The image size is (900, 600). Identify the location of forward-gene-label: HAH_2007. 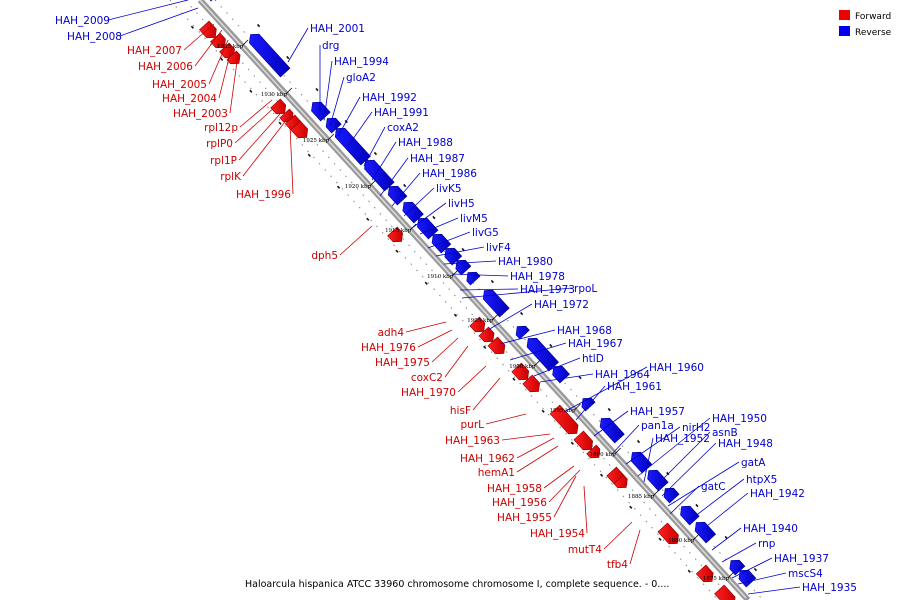
(154, 51).